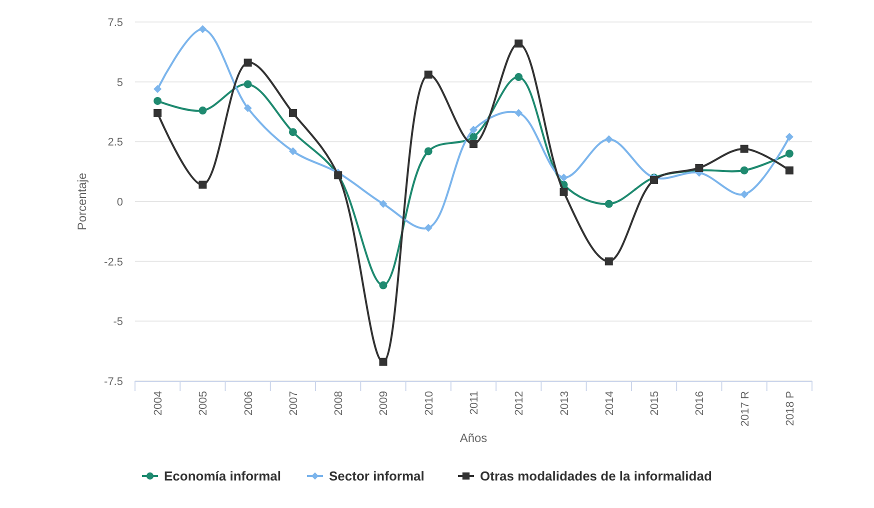  I want to click on x-tick-label: 2010, so click(429, 403).